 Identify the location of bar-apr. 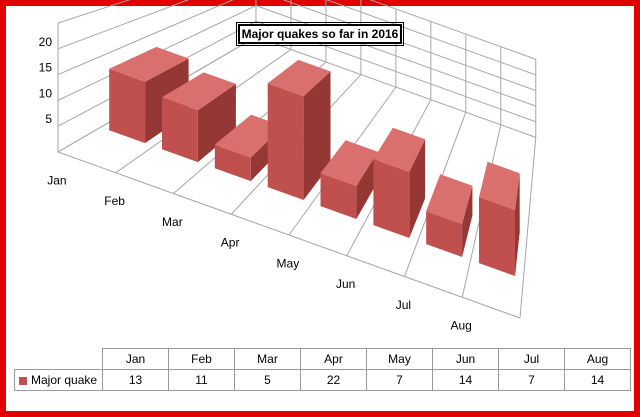
(299, 130).